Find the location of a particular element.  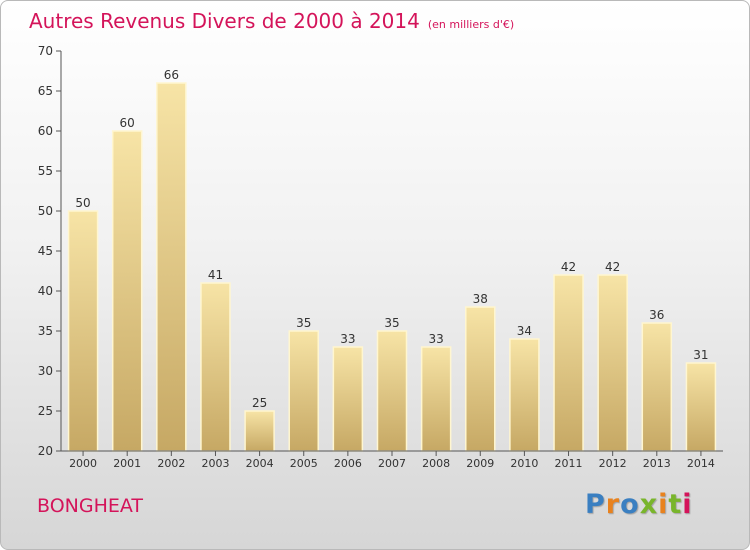

x-tick-label: 2002 is located at coordinates (171, 463).